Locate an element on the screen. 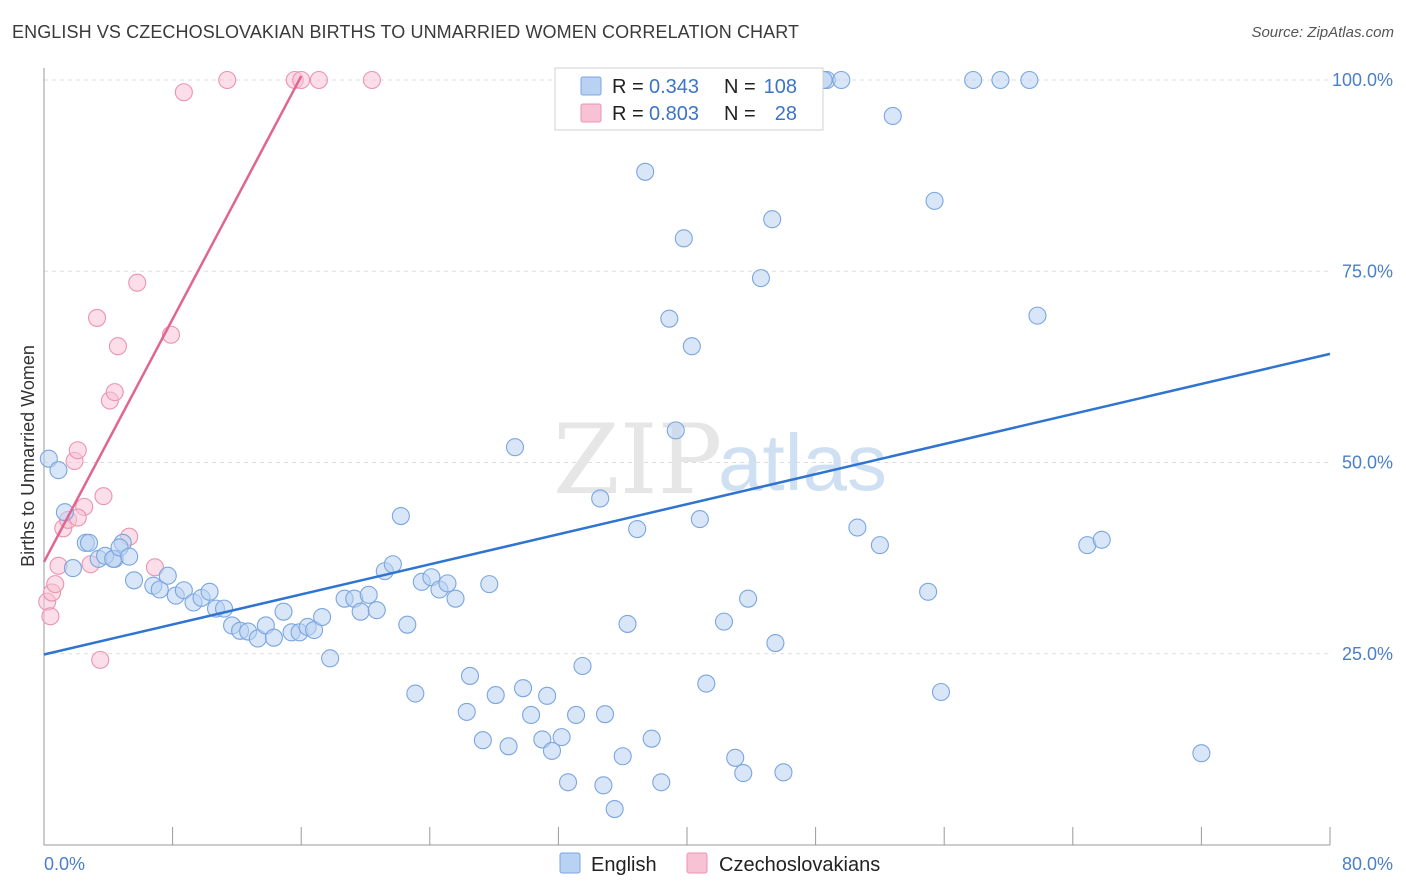 Image resolution: width=1406 pixels, height=892 pixels. x-ticks is located at coordinates (751, 836).